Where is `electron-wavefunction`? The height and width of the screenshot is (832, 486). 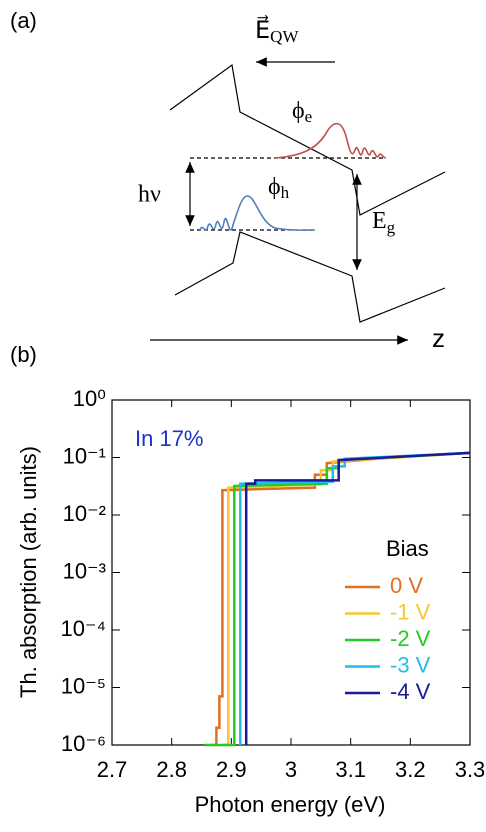 electron-wavefunction is located at coordinates (330, 140).